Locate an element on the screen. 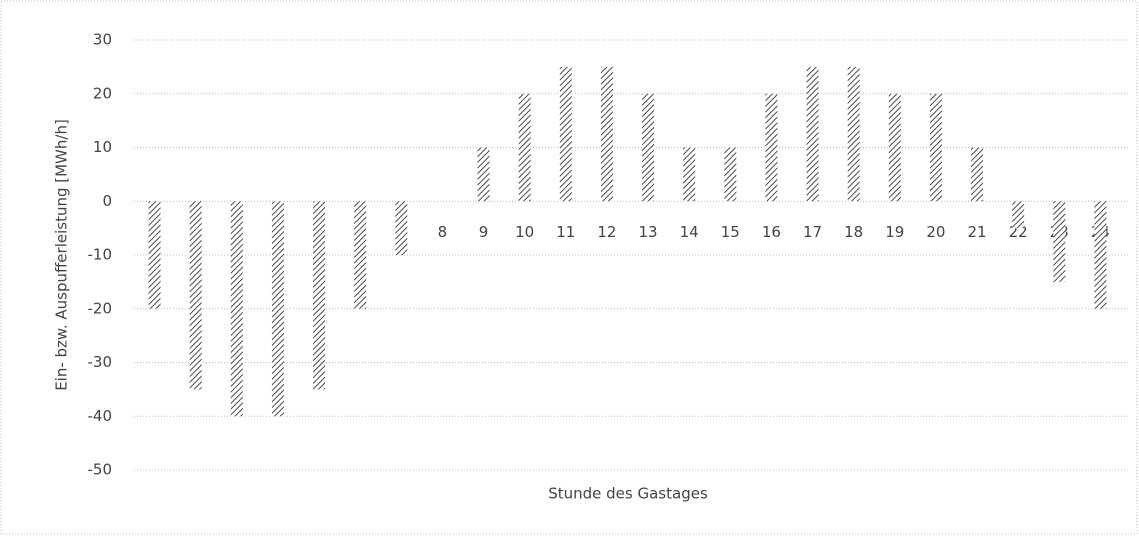 The height and width of the screenshot is (536, 1139). x-tick-label: 15 is located at coordinates (730, 232).